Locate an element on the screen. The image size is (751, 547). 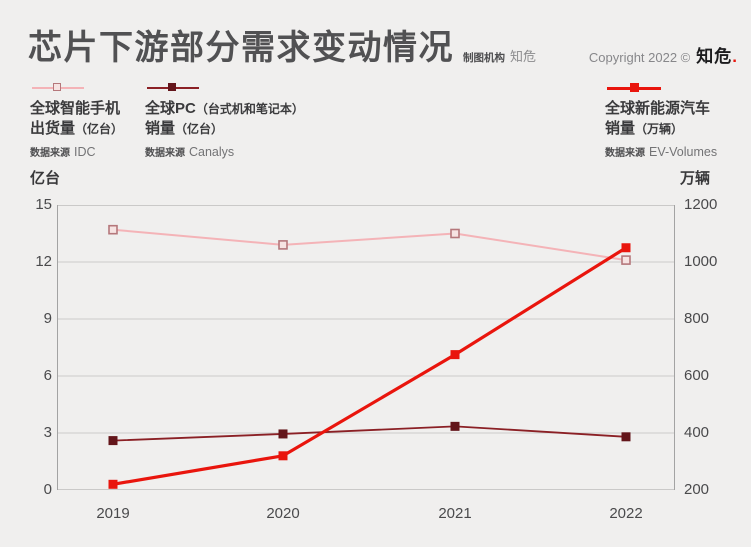
legend-item-smartphone: 全球智能手机 出货量（亿台） 数据来源 IDC is located at coordinates (125, 122).